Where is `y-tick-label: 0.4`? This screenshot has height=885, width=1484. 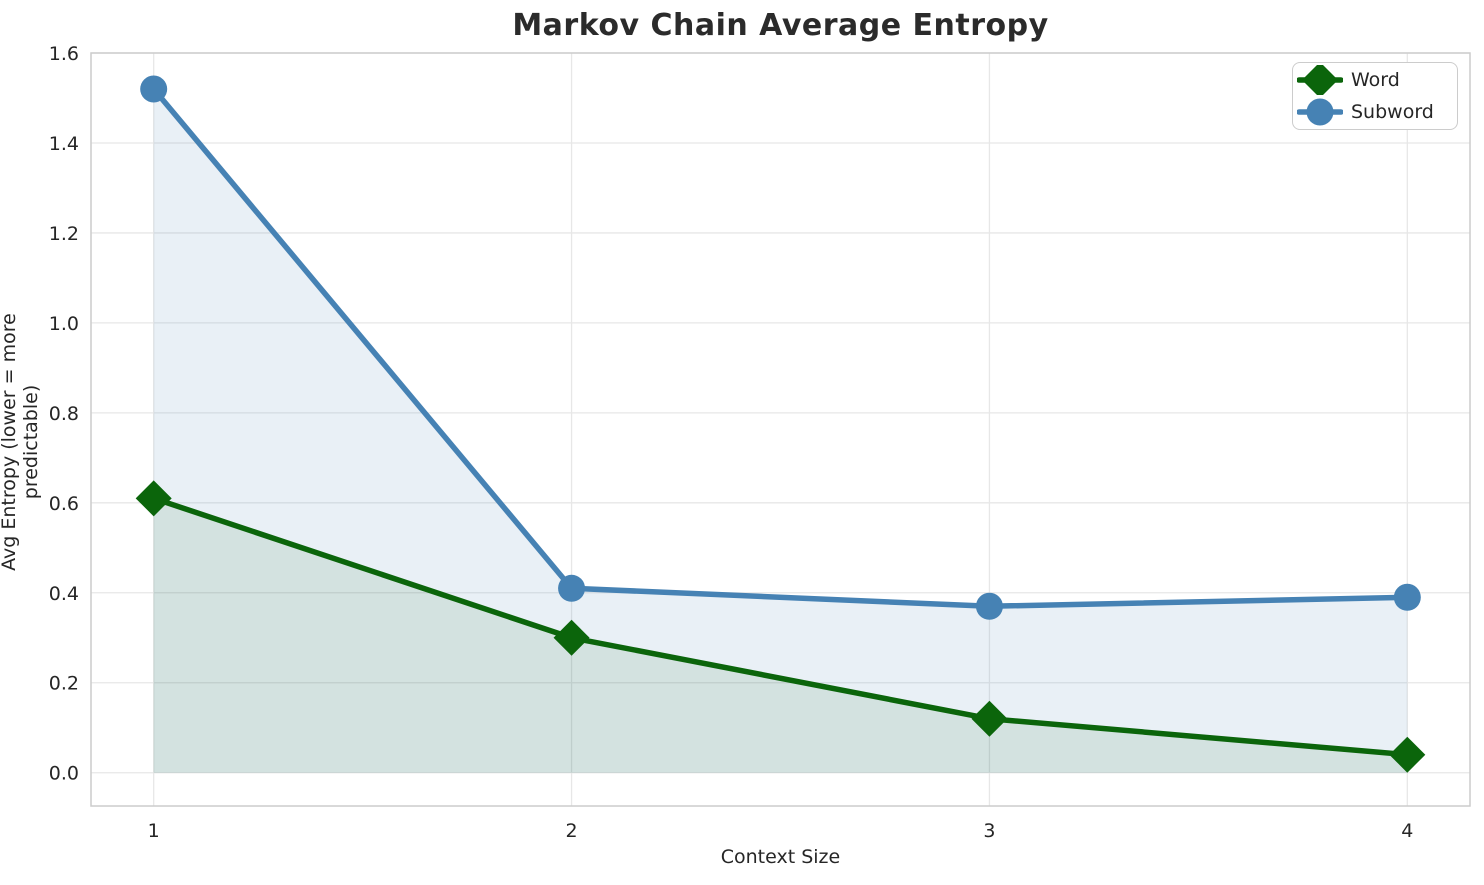 y-tick-label: 0.4 is located at coordinates (64, 594).